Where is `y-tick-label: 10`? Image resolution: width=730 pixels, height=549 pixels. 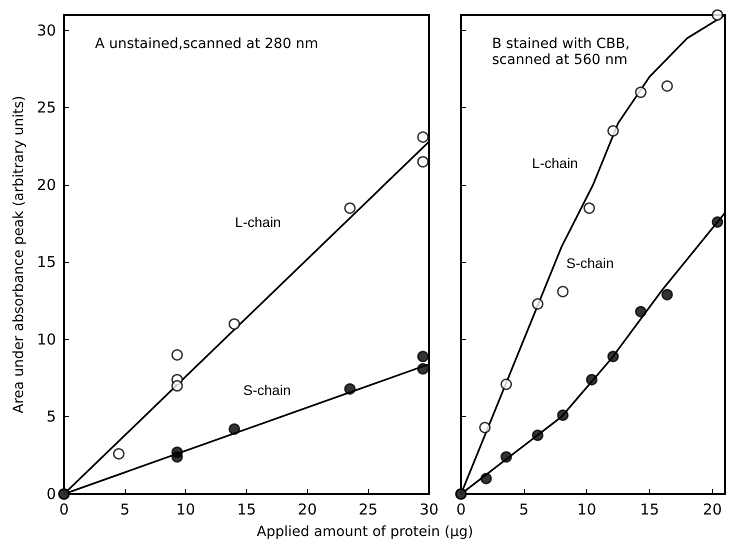 y-tick-label: 10 is located at coordinates (46, 339).